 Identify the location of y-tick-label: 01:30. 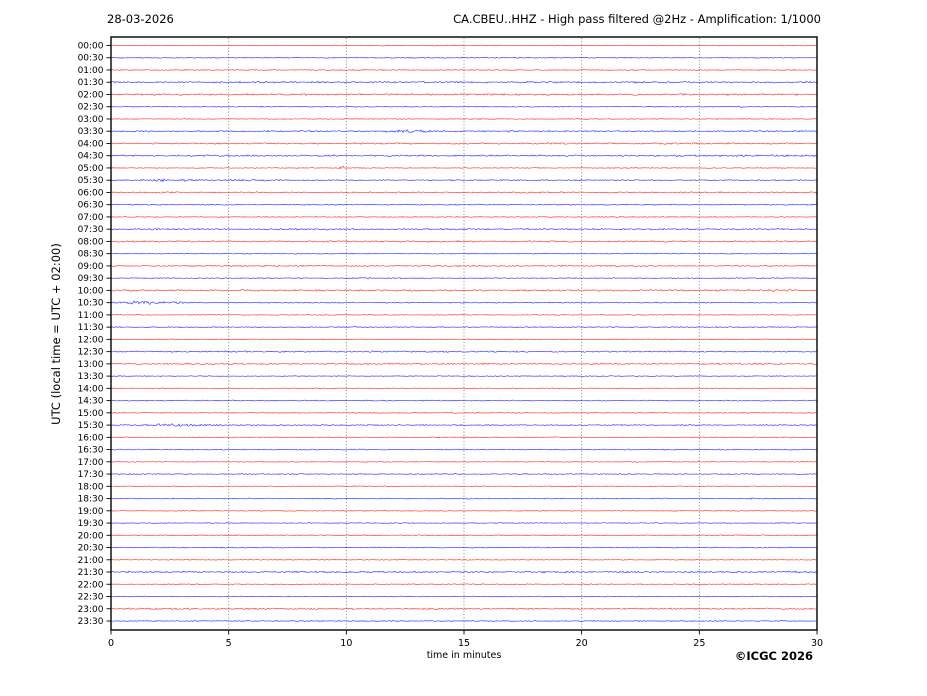
(91, 83).